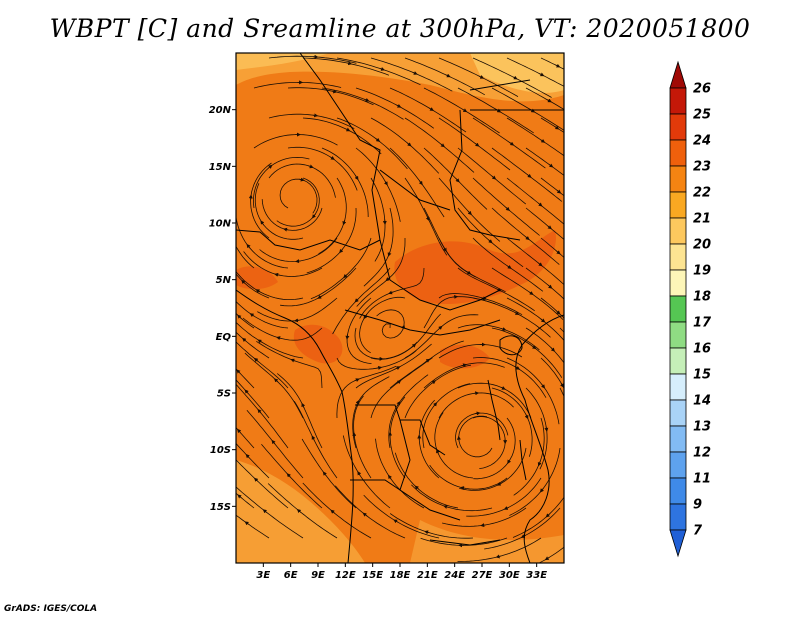  Describe the element at coordinates (494, 410) in the screenshot. I see `lake-tanganyika` at that location.